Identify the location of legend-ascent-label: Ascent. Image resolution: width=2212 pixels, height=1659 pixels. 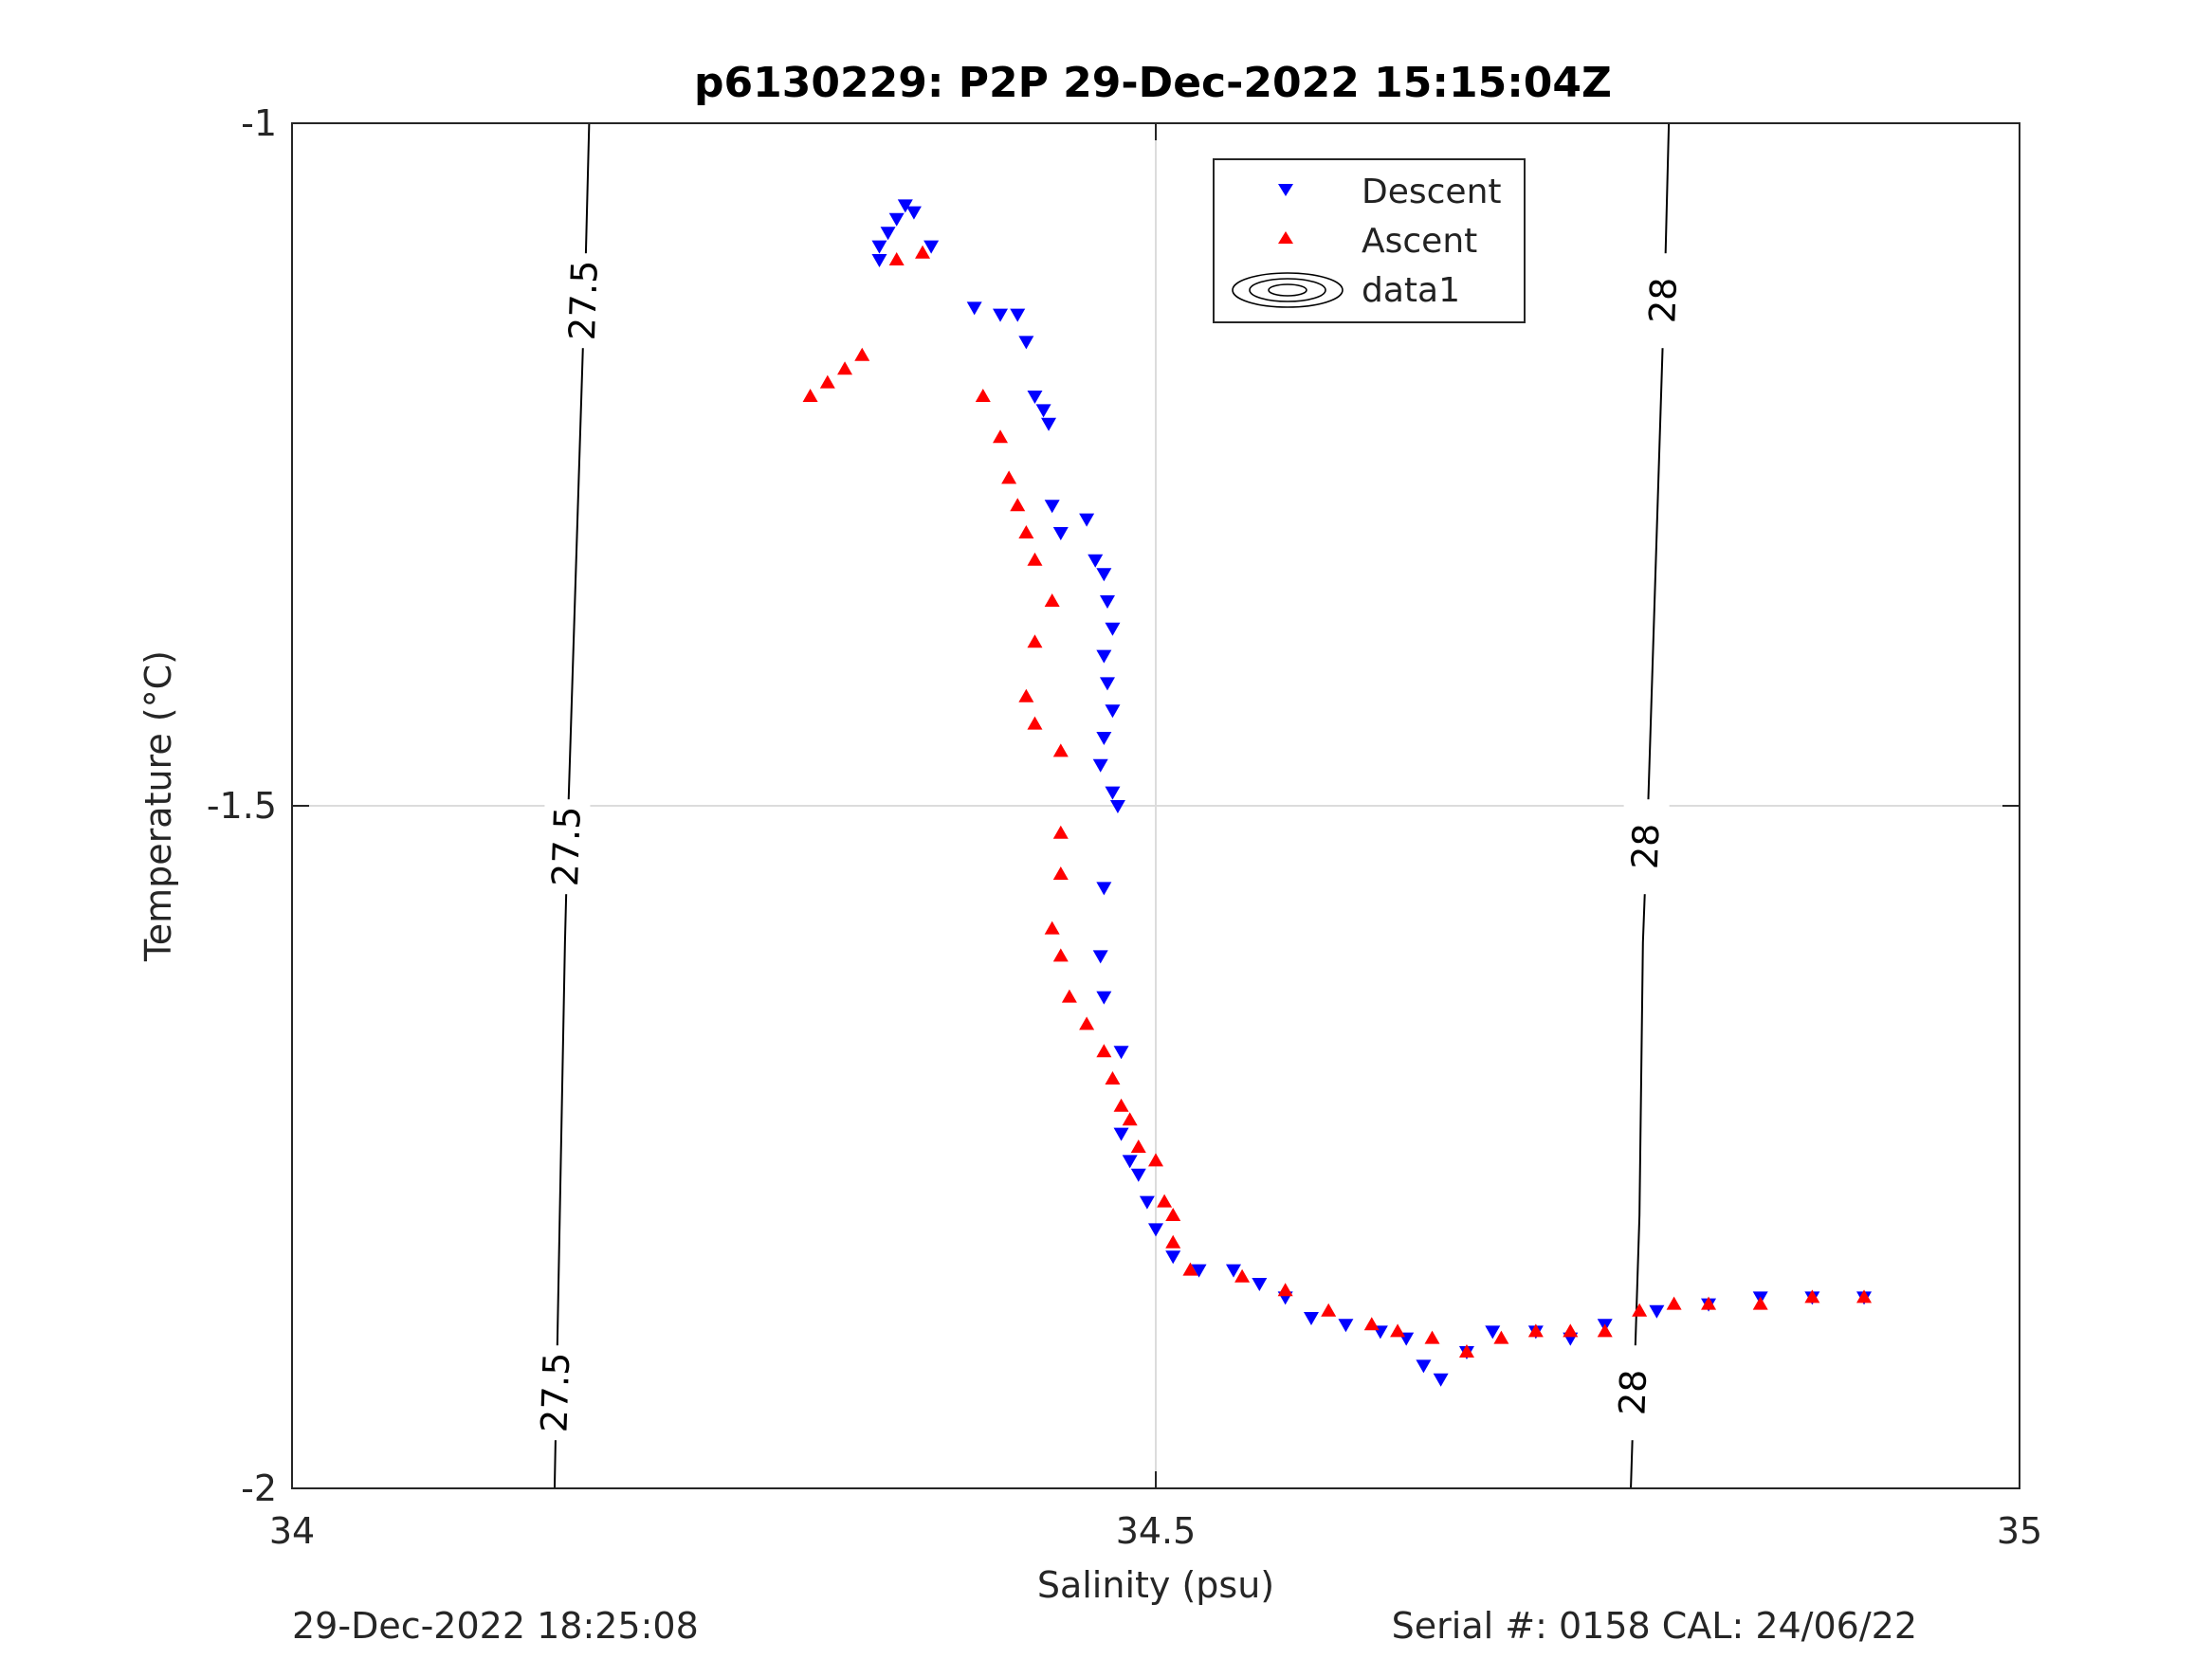
(1419, 241).